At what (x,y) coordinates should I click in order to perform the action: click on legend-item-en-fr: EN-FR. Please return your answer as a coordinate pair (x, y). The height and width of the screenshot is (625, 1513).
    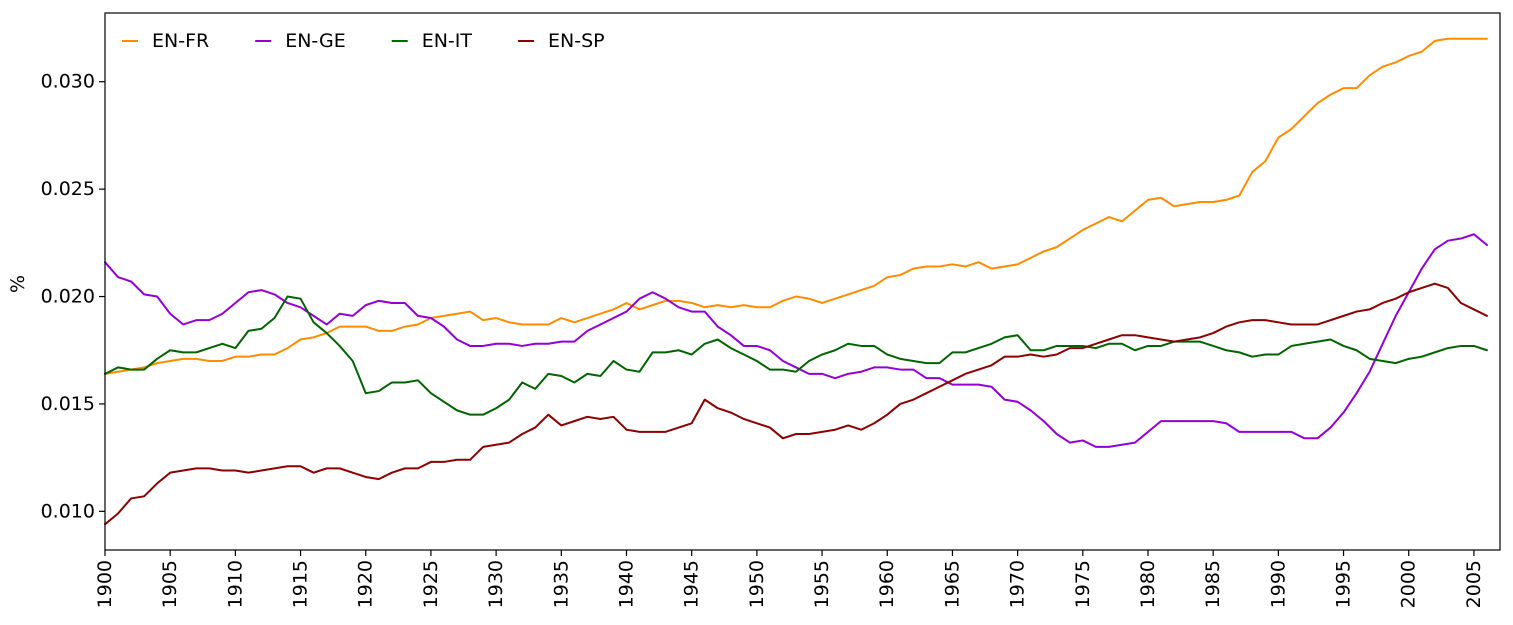
    Looking at the image, I should click on (165, 41).